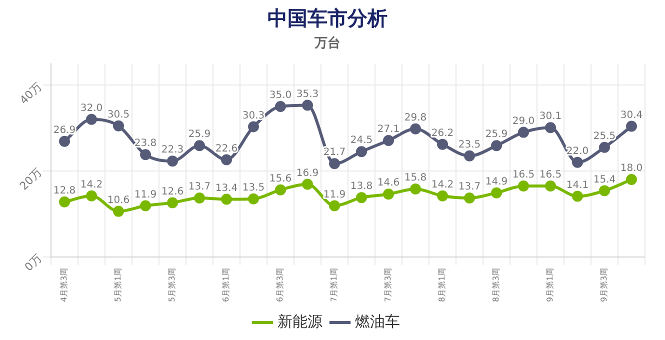 Image resolution: width=665 pixels, height=340 pixels. What do you see at coordinates (226, 148) in the screenshot?
I see `data-label: 22.6` at bounding box center [226, 148].